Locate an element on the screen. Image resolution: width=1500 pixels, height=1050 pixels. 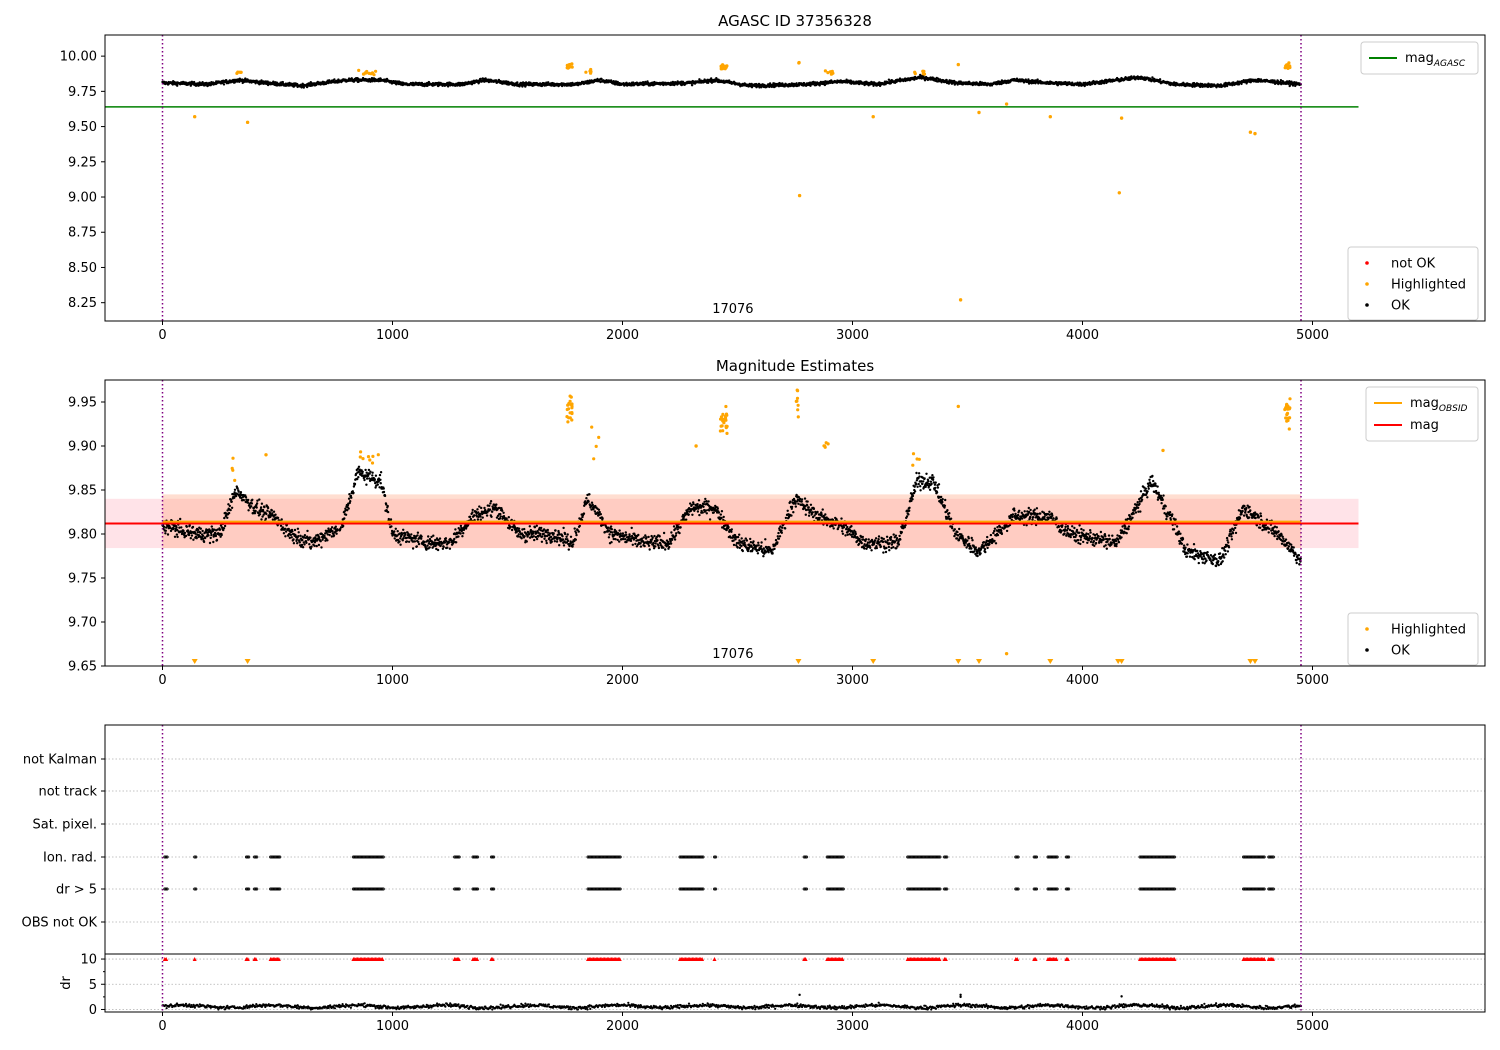
panel1-y-tick-label: 9.00 is located at coordinates (82, 198).